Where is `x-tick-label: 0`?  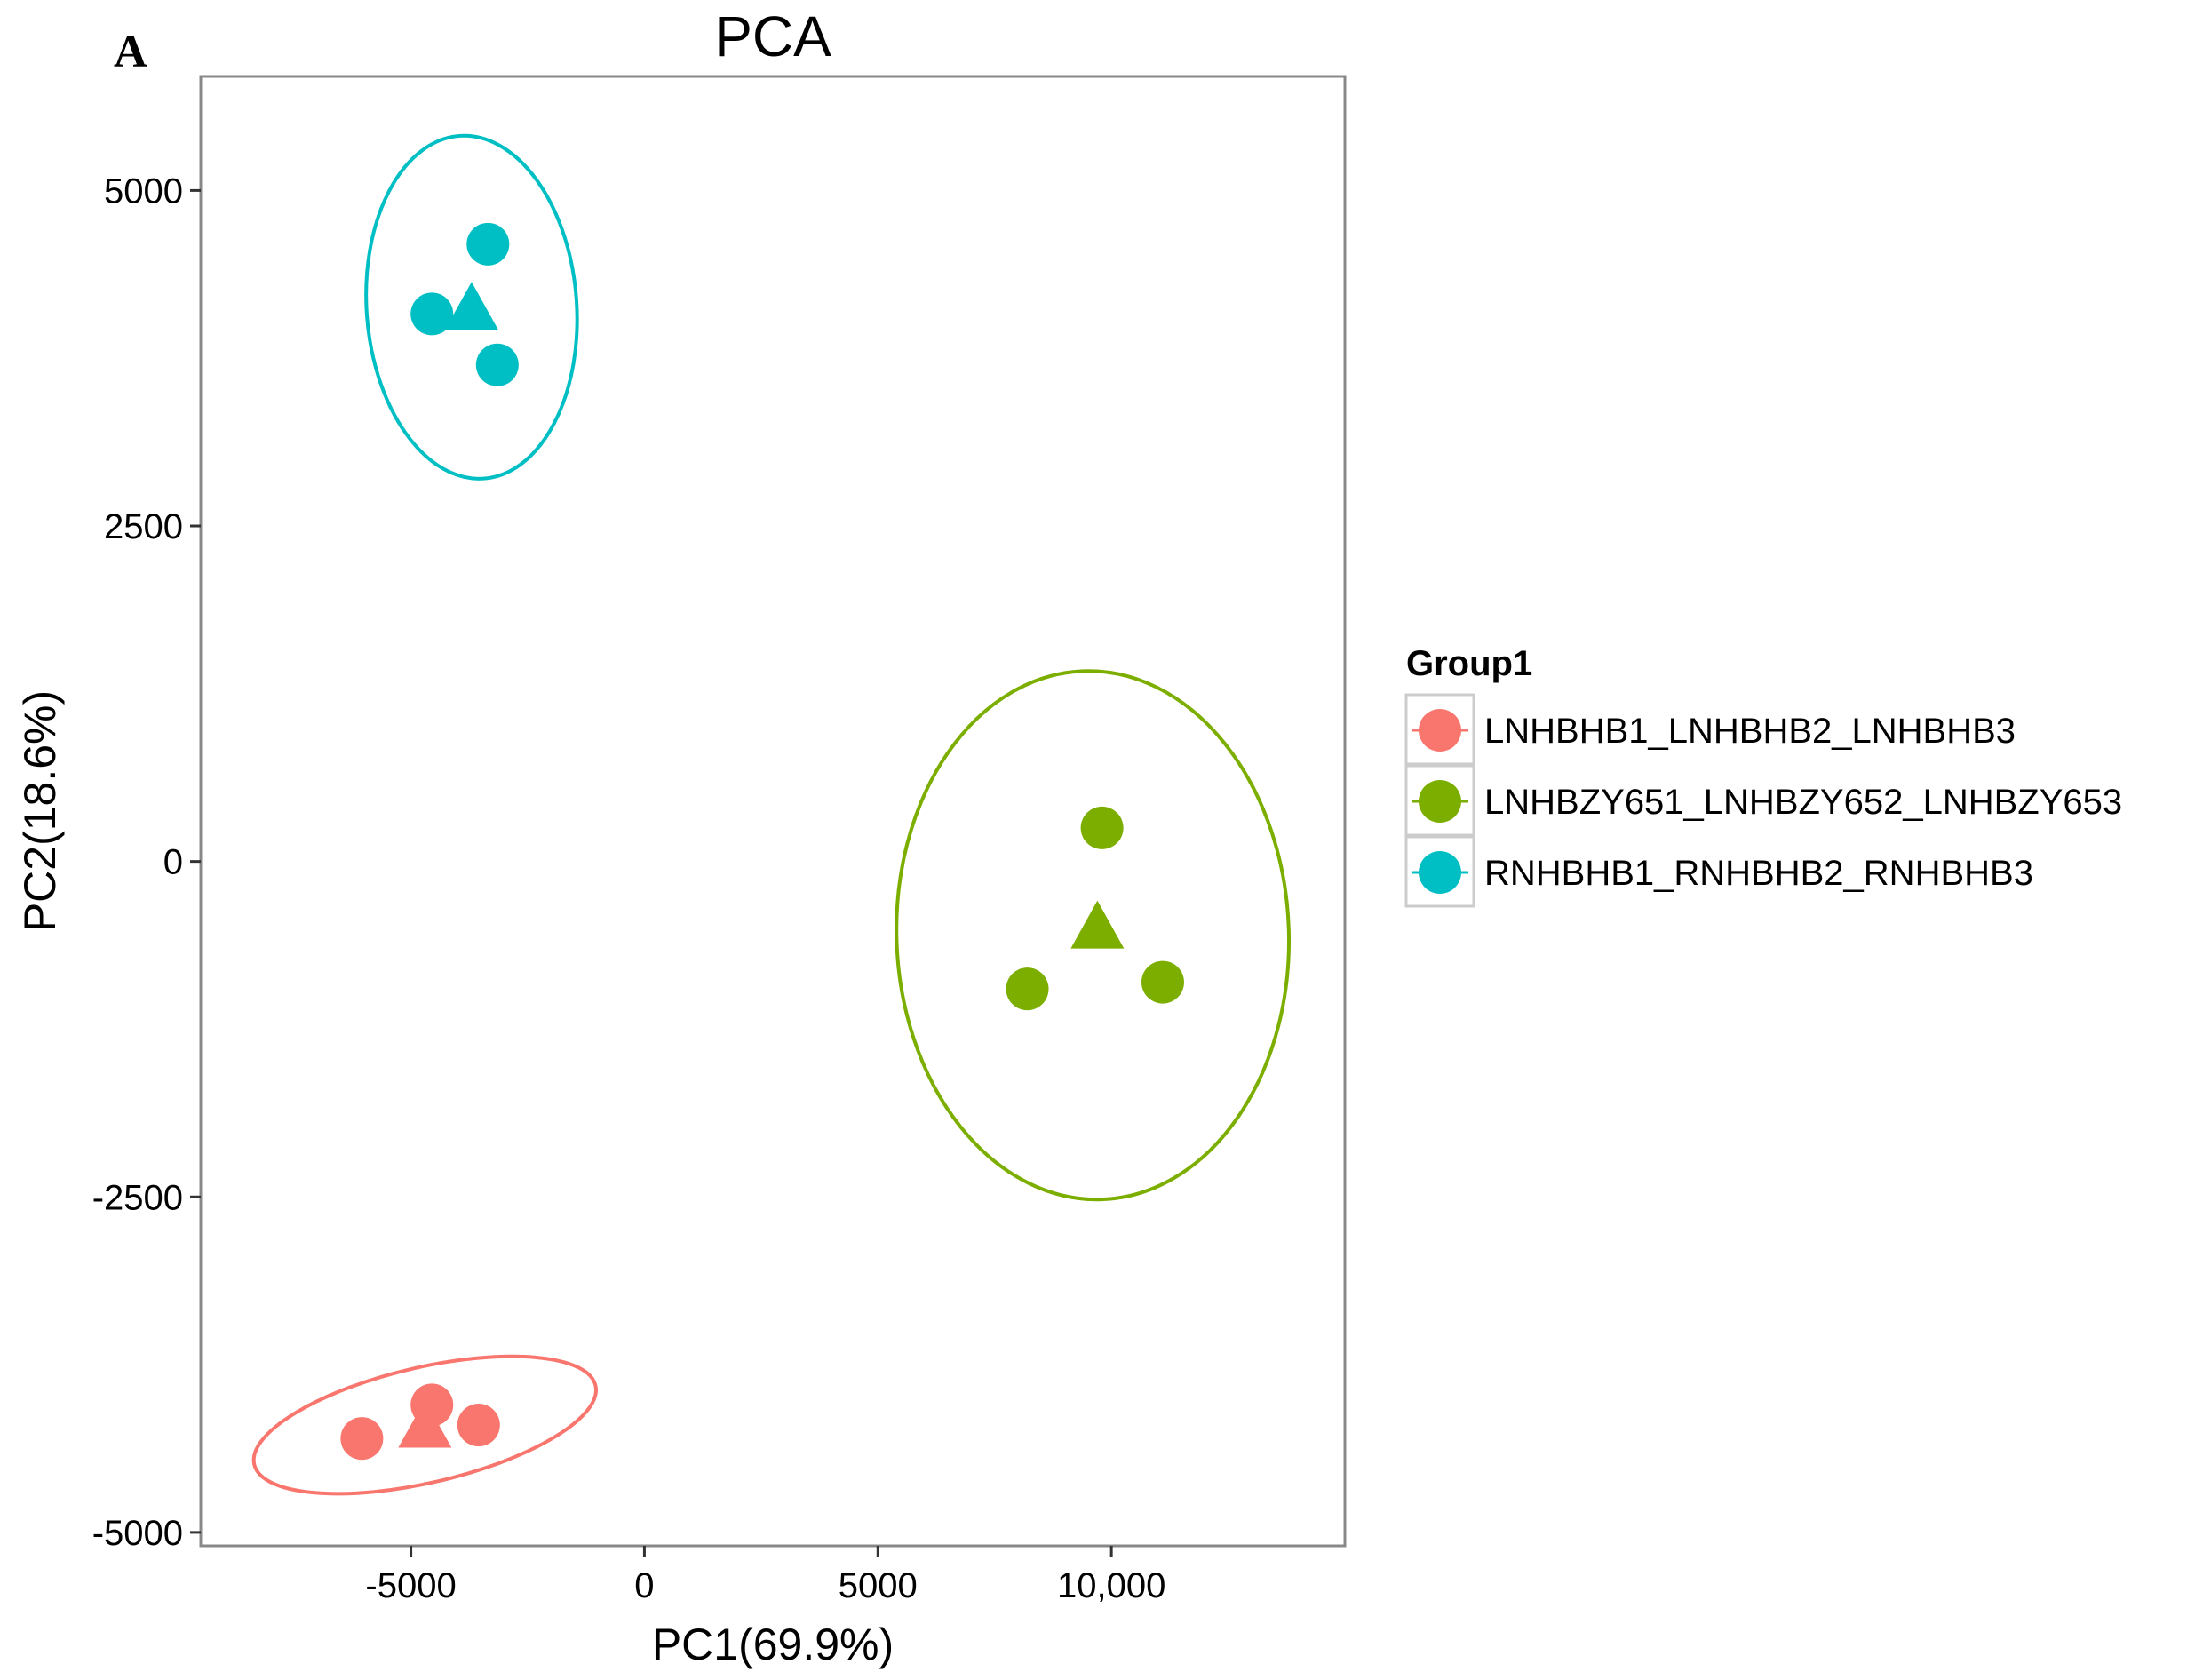
x-tick-label: 0 is located at coordinates (644, 1585).